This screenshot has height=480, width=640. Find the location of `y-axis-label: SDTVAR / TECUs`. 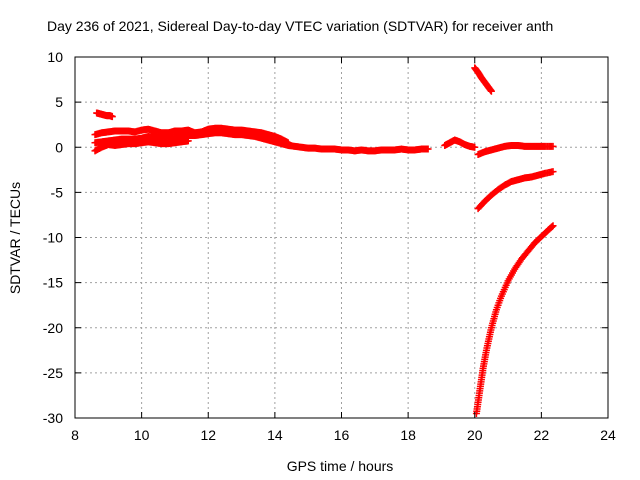

y-axis-label: SDTVAR / TECUs is located at coordinates (15, 238).